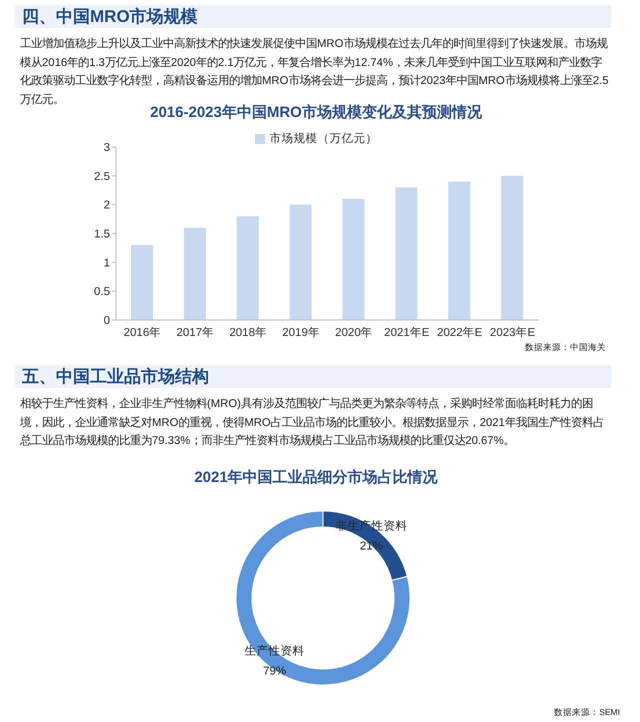 This screenshot has height=722, width=640. Describe the element at coordinates (110, 17) in the screenshot. I see `text: 四、中国MRO市场规模` at that location.